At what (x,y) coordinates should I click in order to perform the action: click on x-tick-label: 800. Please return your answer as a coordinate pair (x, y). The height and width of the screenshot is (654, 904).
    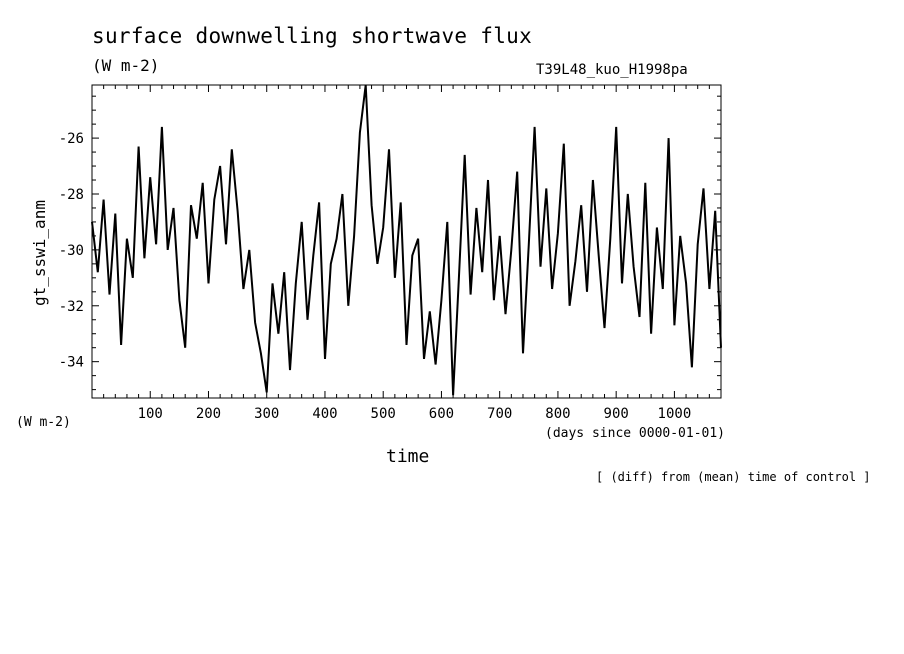
    Looking at the image, I should click on (557, 414).